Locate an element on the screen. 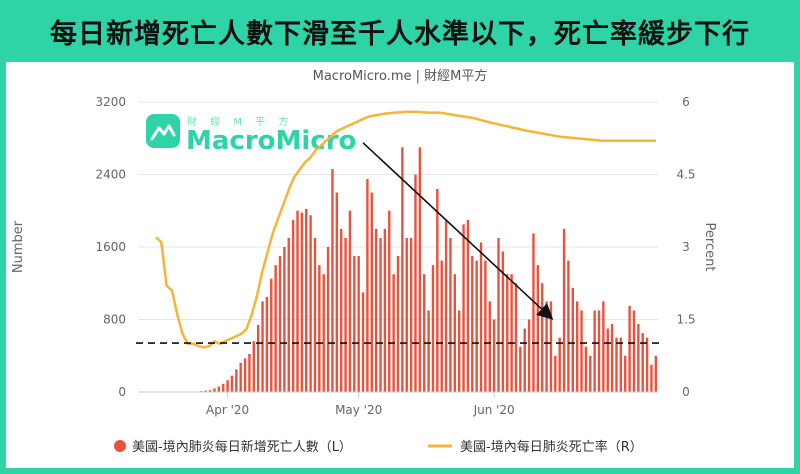  left-axis-title: Number is located at coordinates (18, 246).